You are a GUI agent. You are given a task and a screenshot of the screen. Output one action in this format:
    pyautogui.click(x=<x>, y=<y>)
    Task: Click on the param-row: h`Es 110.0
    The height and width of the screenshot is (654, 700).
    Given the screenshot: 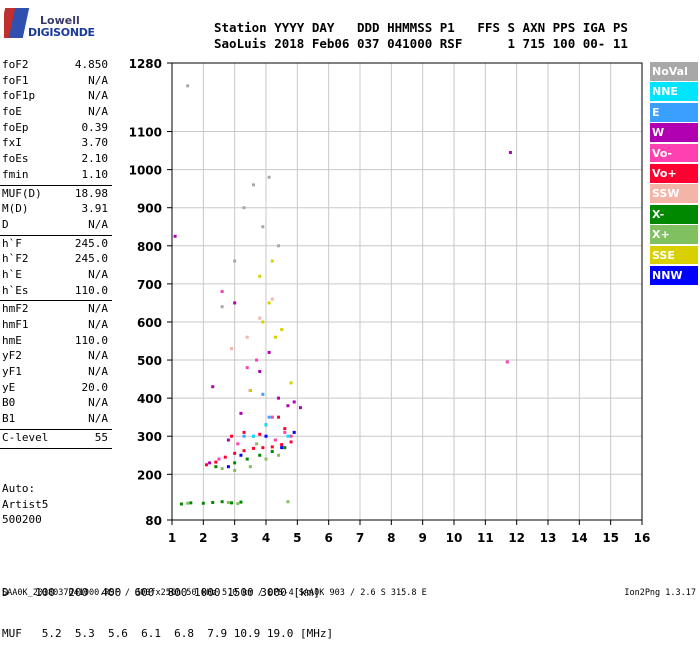 What is the action you would take?
    pyautogui.click(x=56, y=292)
    